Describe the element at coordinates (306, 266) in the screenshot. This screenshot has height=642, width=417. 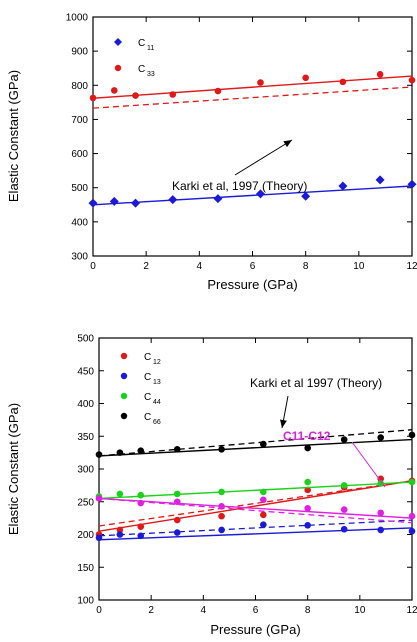
I see `x-tick-label: 8` at that location.